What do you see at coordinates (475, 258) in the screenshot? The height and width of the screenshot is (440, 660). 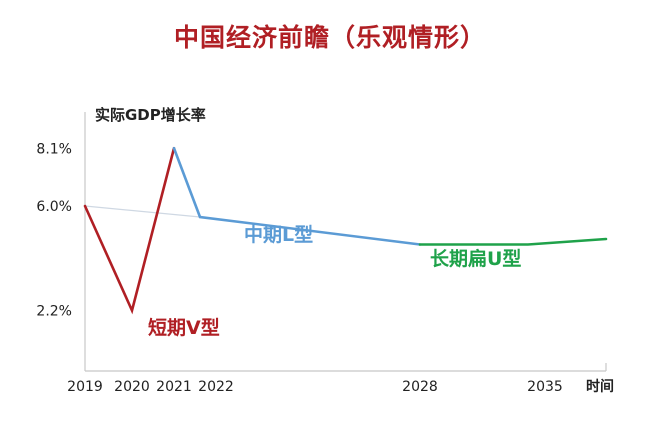 I see `series-label-u: 长期扁U型` at bounding box center [475, 258].